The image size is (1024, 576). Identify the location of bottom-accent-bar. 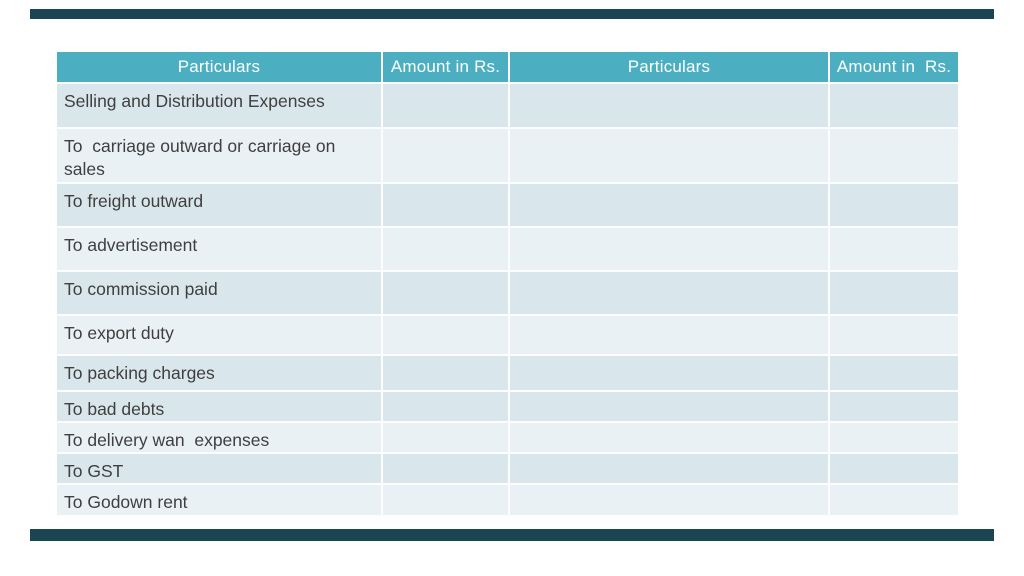
(512, 535).